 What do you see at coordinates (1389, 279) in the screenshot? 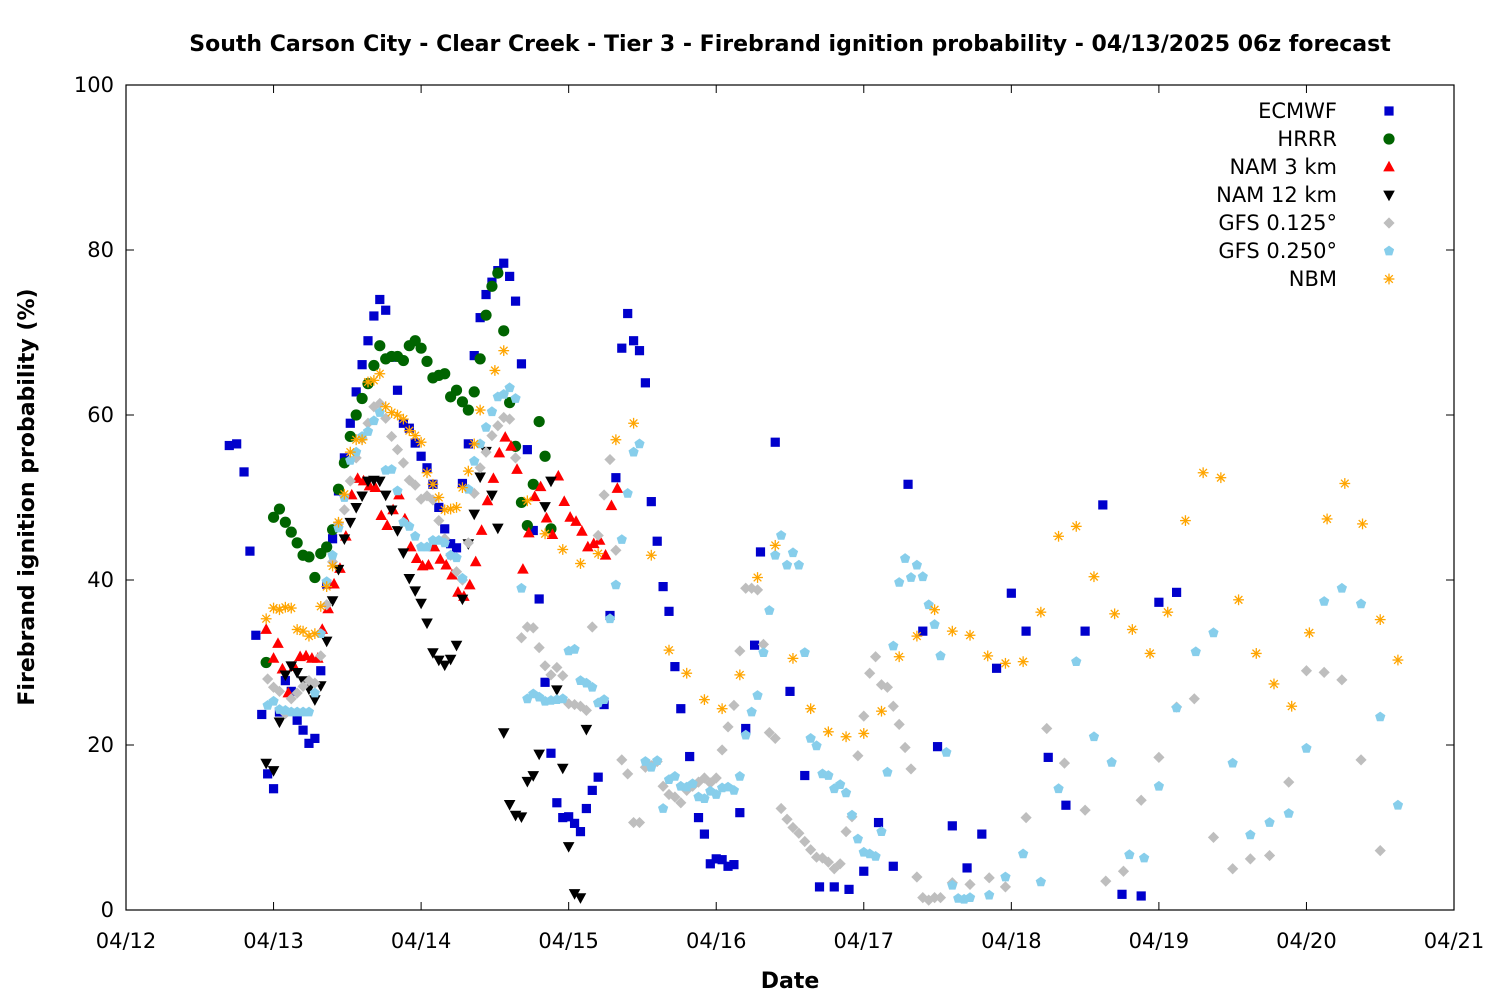
I see `legend-marker` at bounding box center [1389, 279].